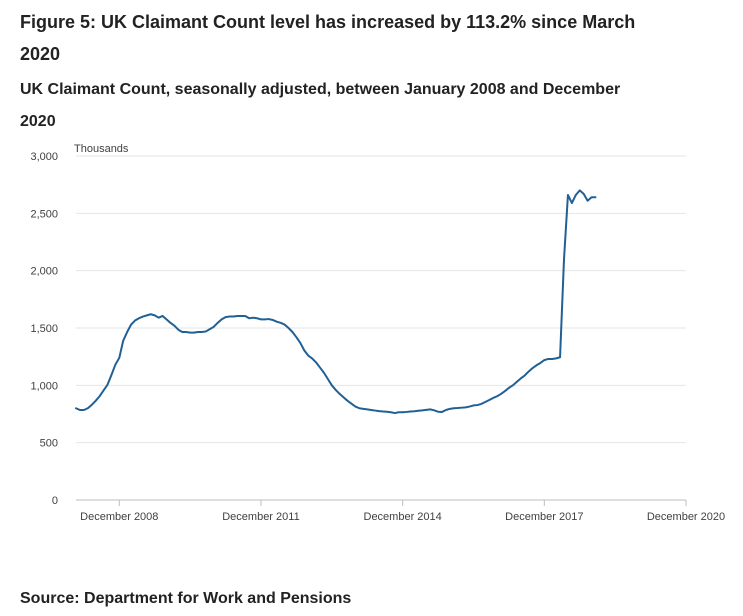  I want to click on y-axis-unit-label: Thousands, so click(101, 149).